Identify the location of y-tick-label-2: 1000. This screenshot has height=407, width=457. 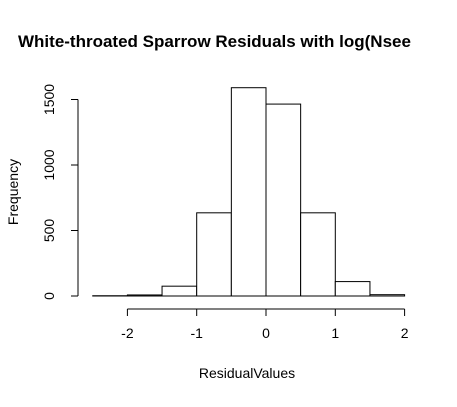
(49, 164).